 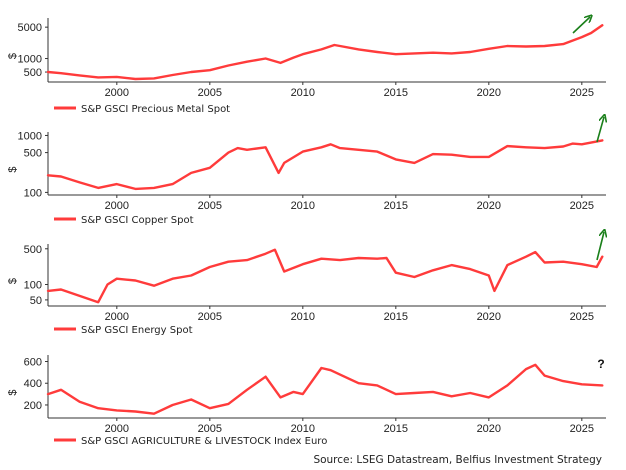 What do you see at coordinates (137, 220) in the screenshot?
I see `legend-label: S&P GSCI Copper Spot` at bounding box center [137, 220].